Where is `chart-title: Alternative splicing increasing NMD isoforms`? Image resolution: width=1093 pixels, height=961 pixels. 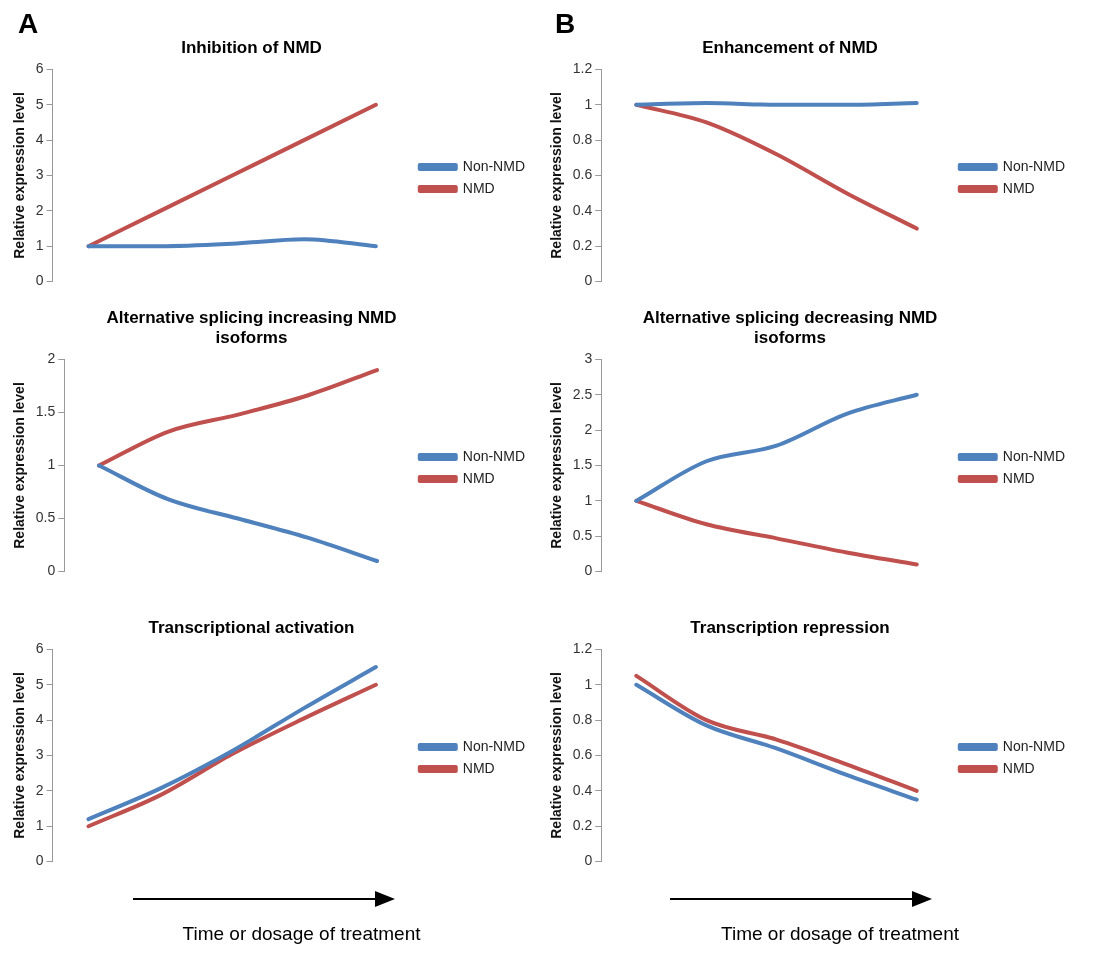
chart-title: Alternative splicing increasing NMD isoforms is located at coordinates (251, 327).